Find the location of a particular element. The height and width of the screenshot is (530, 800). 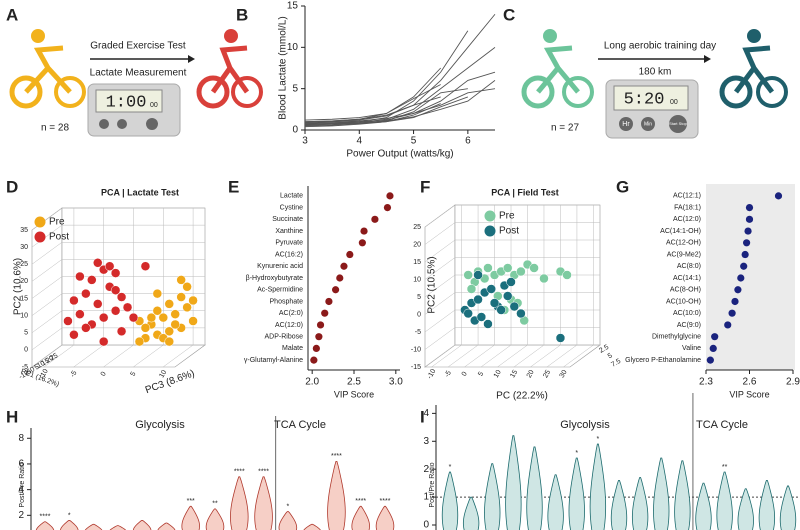

category-label: AC(14:1) is located at coordinates (687, 278).